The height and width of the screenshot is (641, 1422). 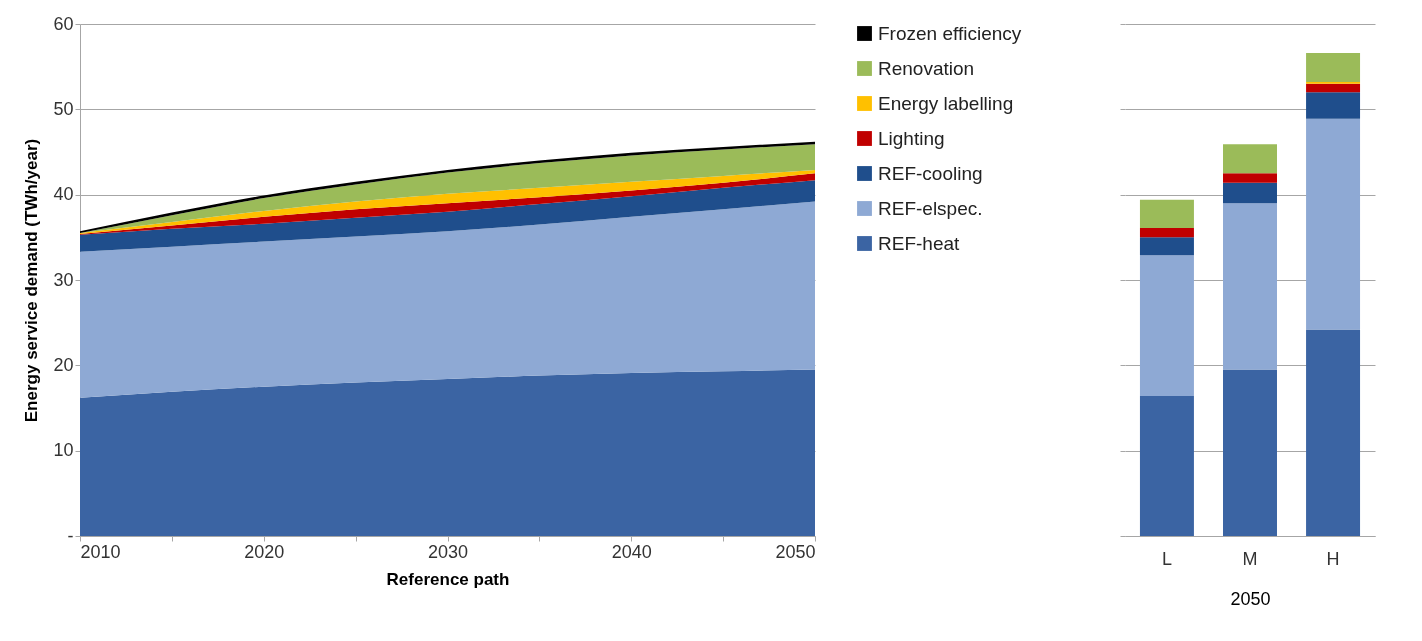 I want to click on y-tick-label: 10, so click(x=63, y=450).